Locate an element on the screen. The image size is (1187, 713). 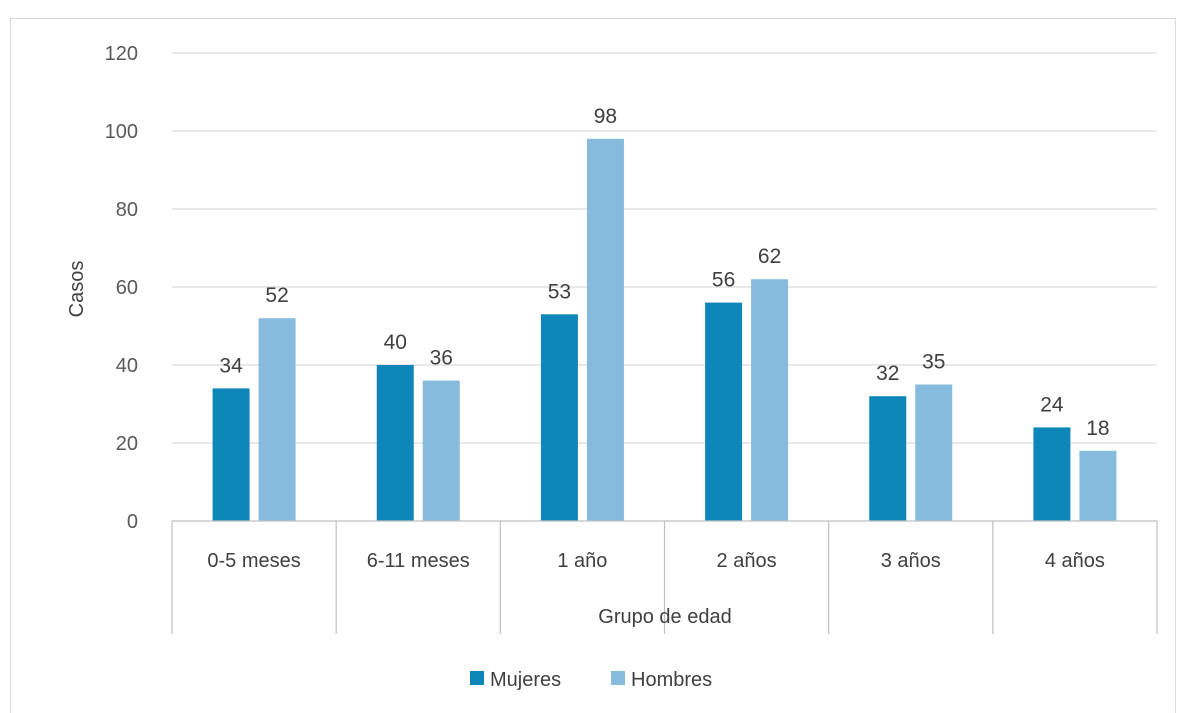
legend-label-mujeres: Mujeres is located at coordinates (525, 680).